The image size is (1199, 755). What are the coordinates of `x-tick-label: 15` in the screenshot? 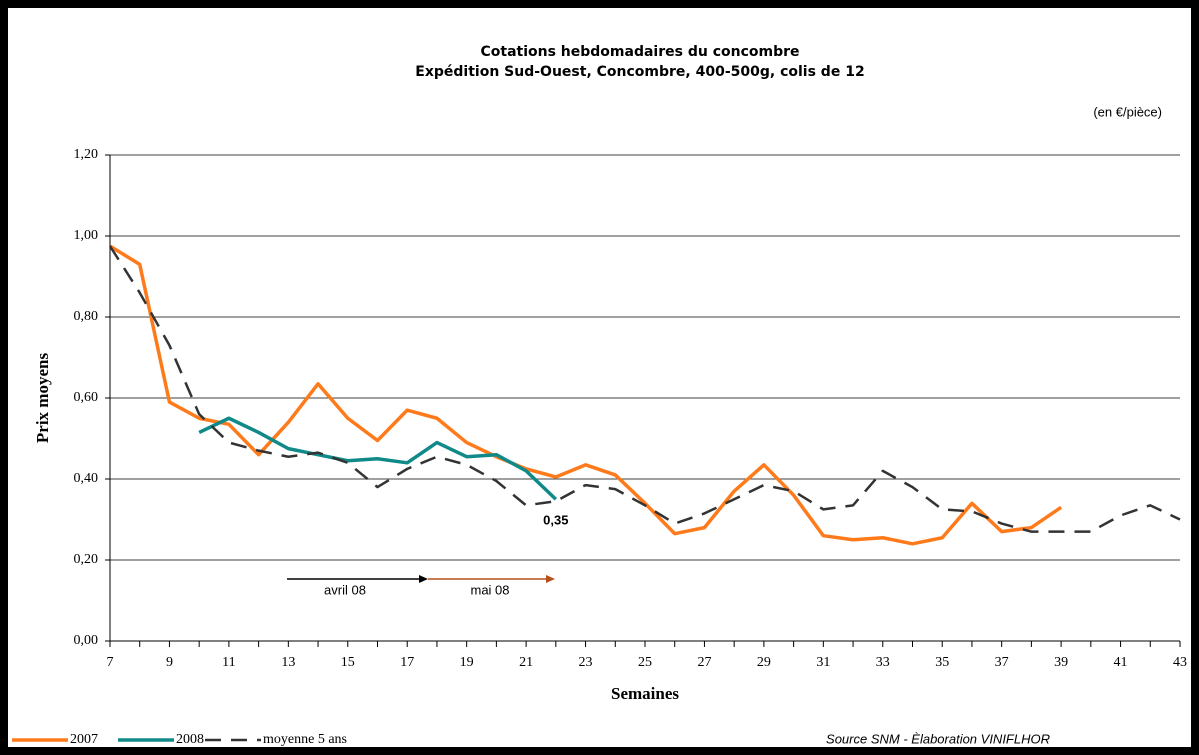 It's located at (348, 662).